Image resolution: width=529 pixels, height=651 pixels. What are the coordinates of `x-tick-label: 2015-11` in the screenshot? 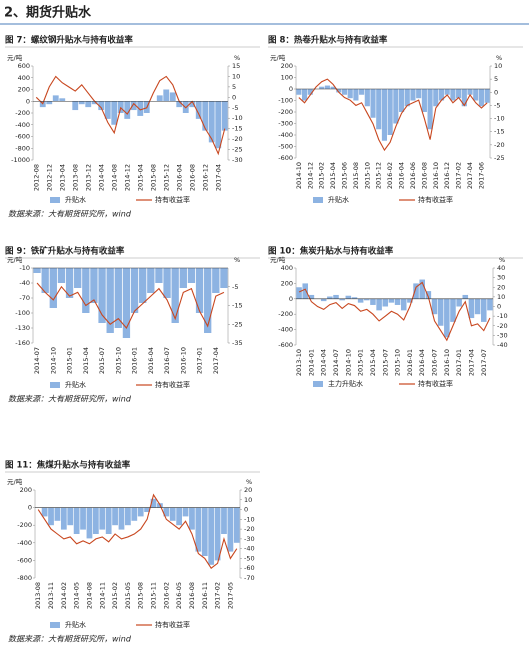 It's located at (154, 595).